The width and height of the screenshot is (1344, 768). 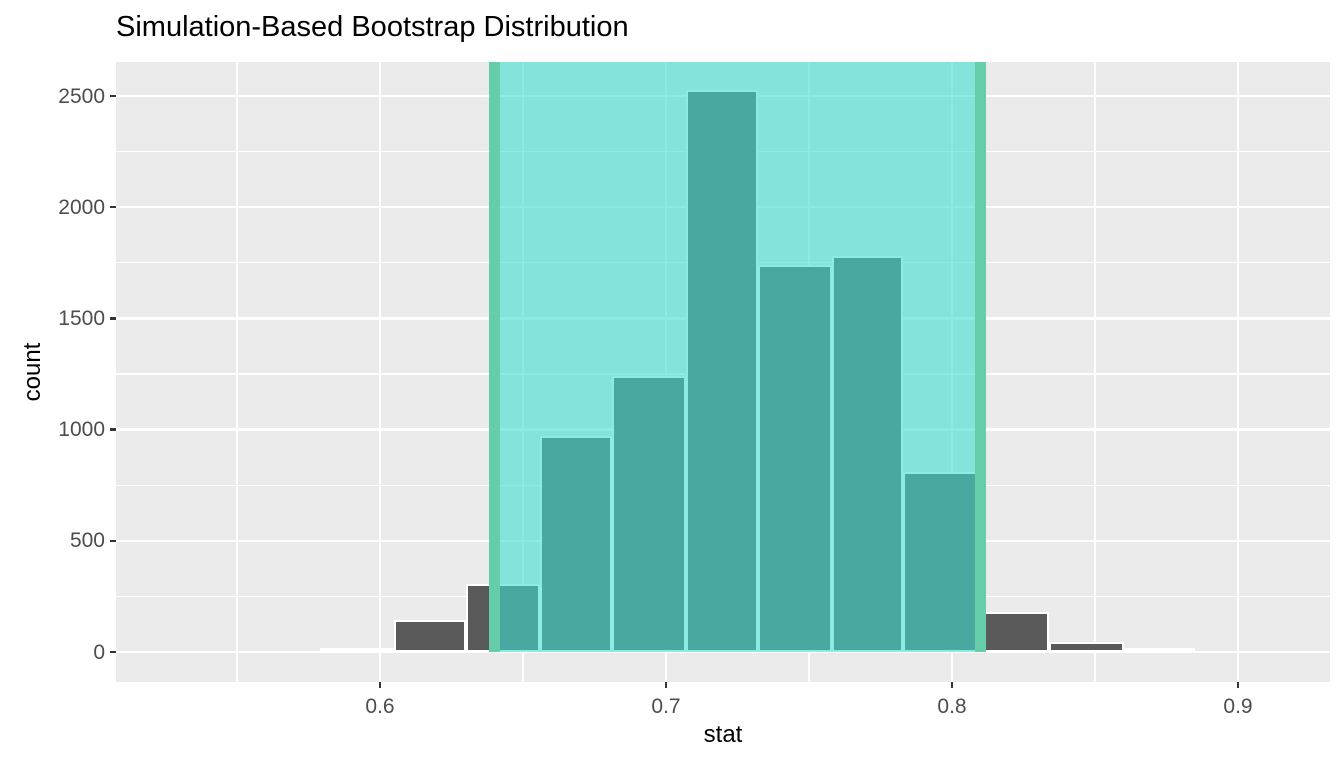 I want to click on x-axis-title: stat, so click(x=723, y=734).